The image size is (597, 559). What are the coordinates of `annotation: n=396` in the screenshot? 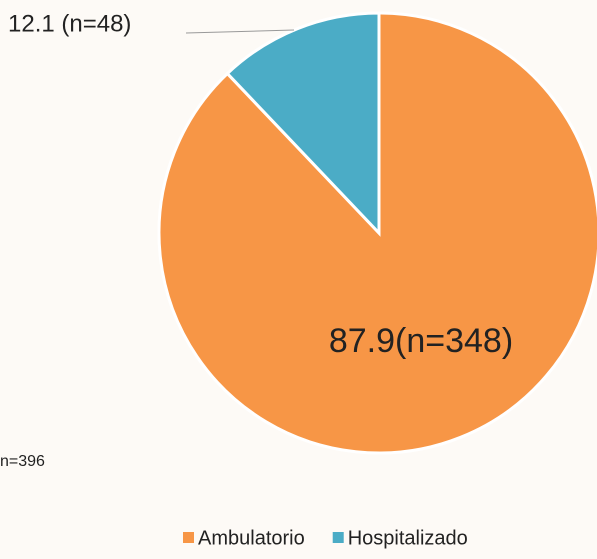 It's located at (22, 461).